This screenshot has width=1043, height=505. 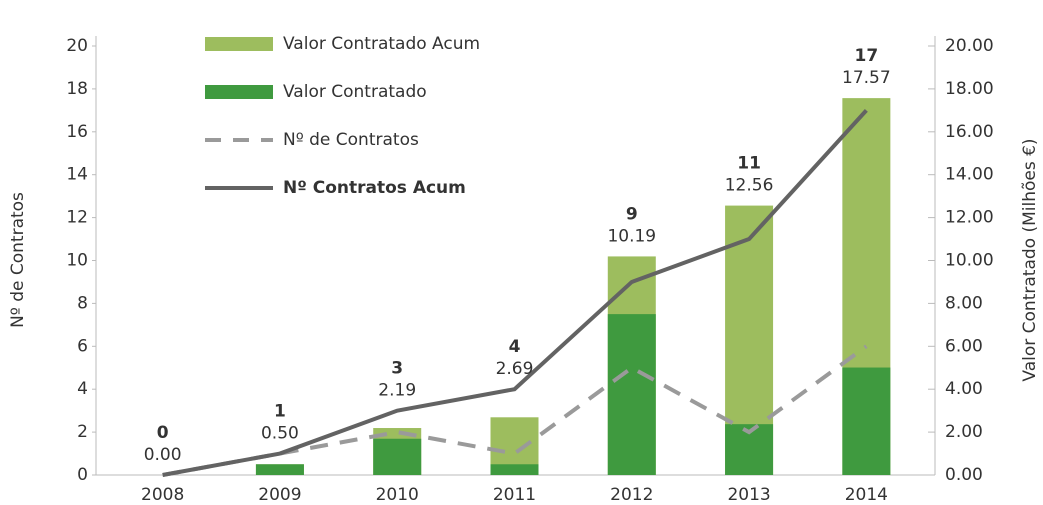 I want to click on y-tick-label: 16, so click(x=77, y=132).